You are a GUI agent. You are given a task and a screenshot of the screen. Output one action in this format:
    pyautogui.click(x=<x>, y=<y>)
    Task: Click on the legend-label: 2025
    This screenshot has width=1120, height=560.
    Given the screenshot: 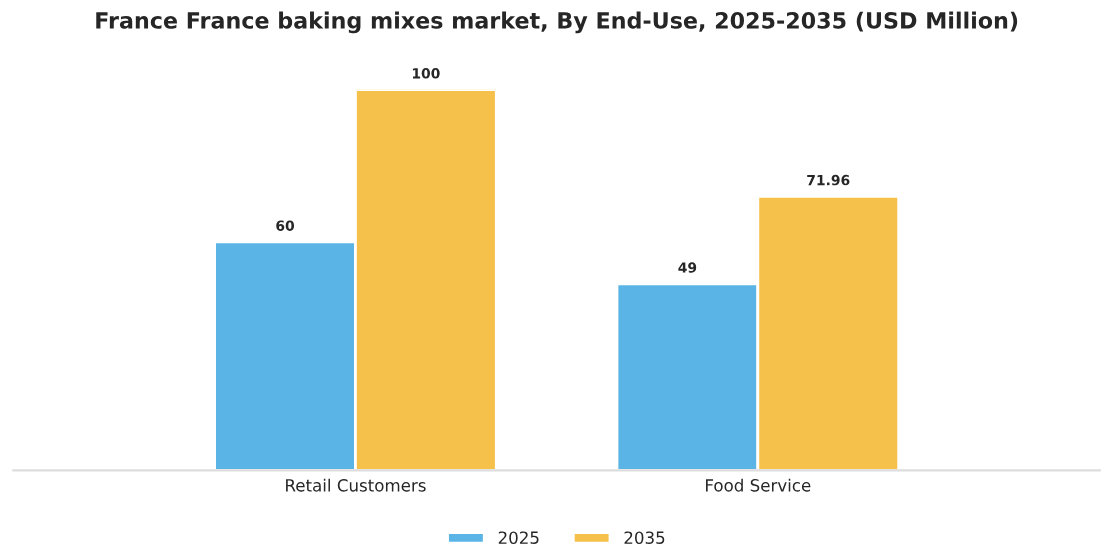 What is the action you would take?
    pyautogui.click(x=518, y=537)
    